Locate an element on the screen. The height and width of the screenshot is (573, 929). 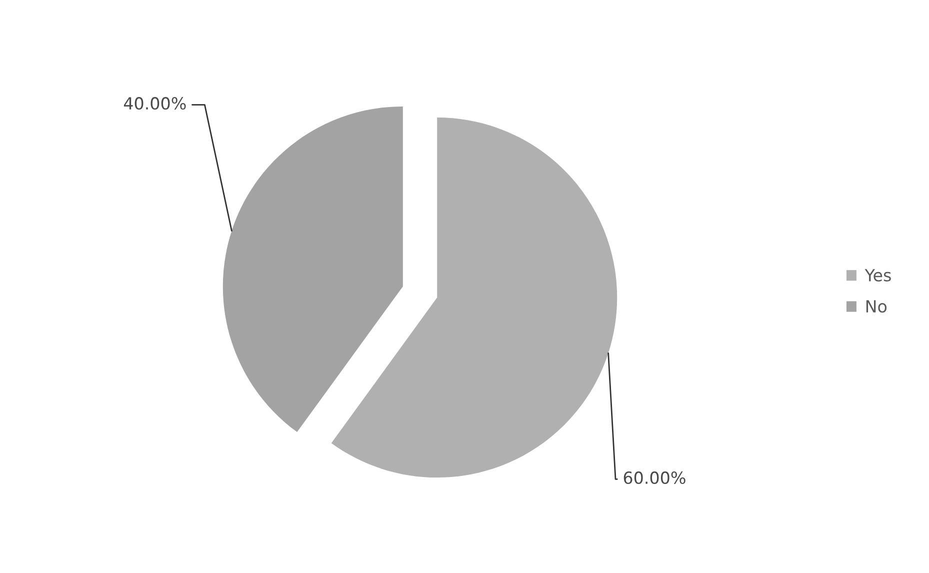
data-label: 60.00% is located at coordinates (655, 477).